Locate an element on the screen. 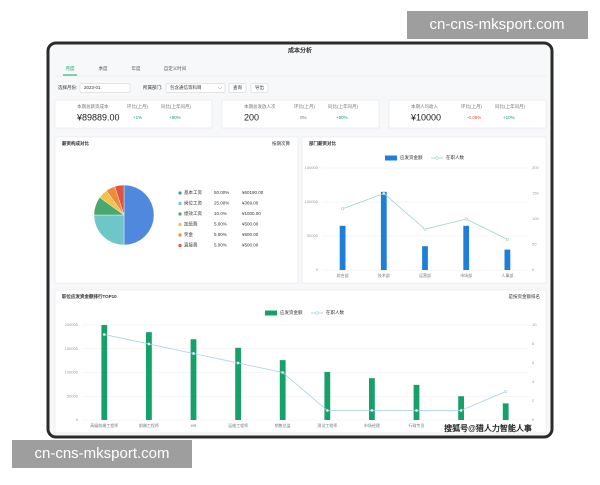 Image resolution: width=600 pixels, height=485 pixels. kpi-value: ¥10000 is located at coordinates (425, 117).